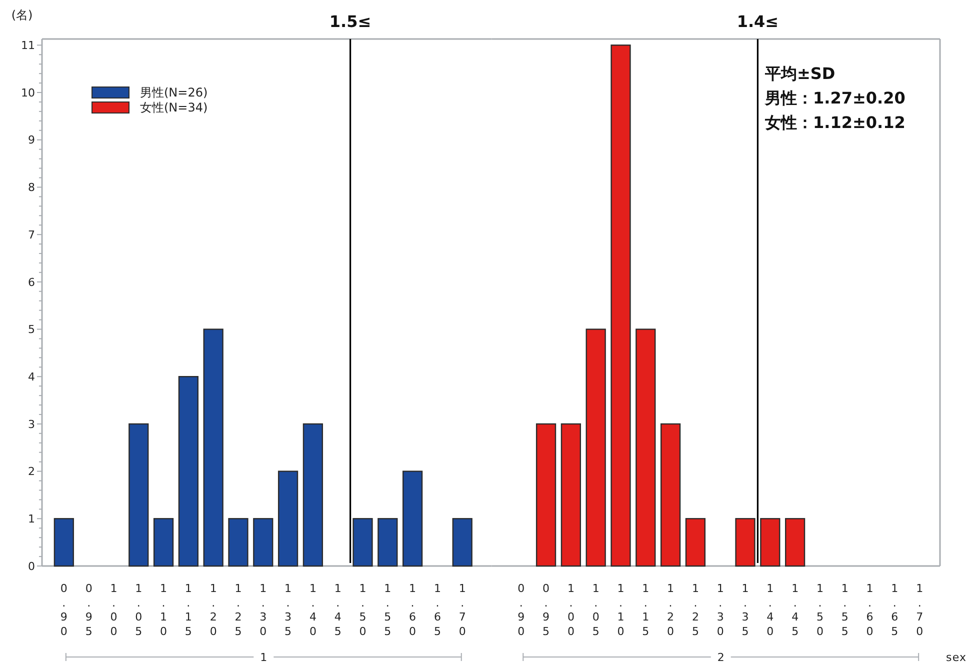 The height and width of the screenshot is (664, 971). I want to click on y-tick-label: 2, so click(31, 471).